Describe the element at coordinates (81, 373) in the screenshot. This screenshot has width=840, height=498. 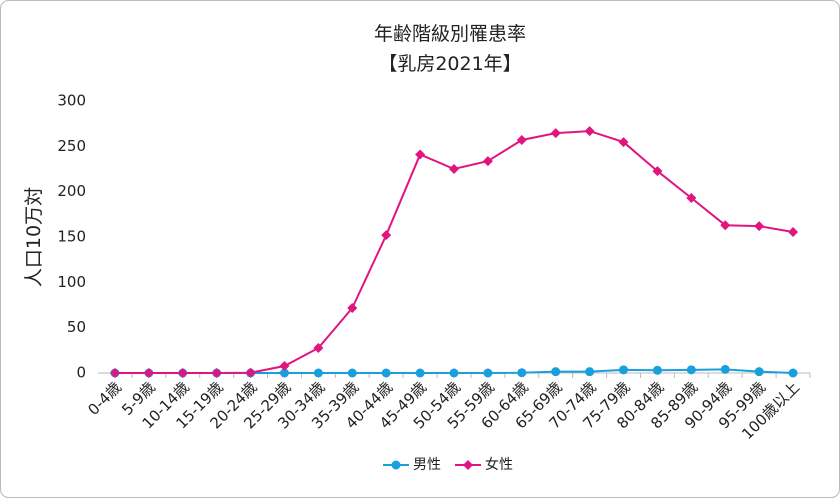
I see `y-tick-label: 0` at that location.